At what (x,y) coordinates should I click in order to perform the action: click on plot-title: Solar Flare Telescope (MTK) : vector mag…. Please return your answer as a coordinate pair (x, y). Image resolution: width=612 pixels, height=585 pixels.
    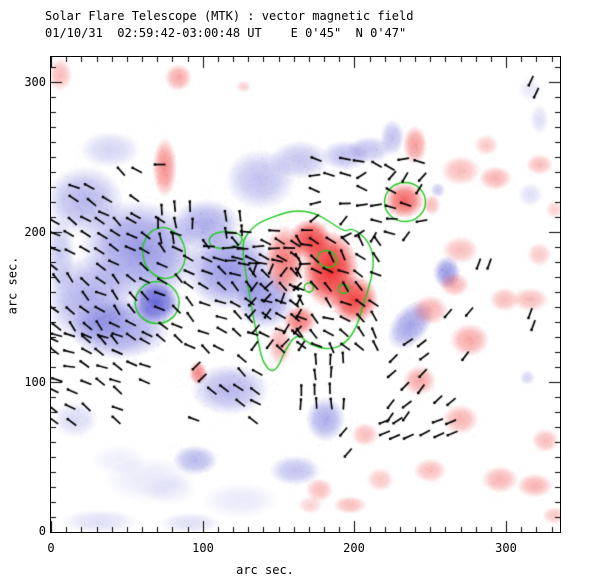
    Looking at the image, I should click on (229, 16).